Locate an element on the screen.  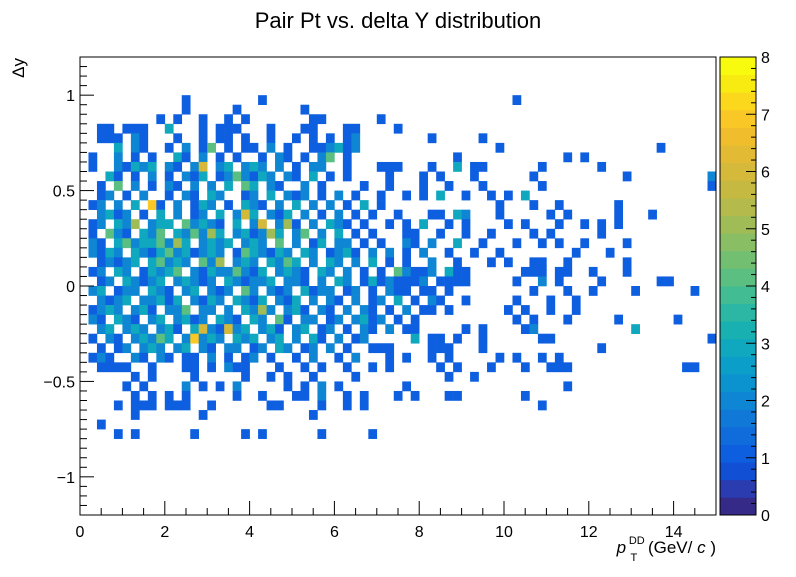
colorbar-tick-label: 3 is located at coordinates (765, 344).